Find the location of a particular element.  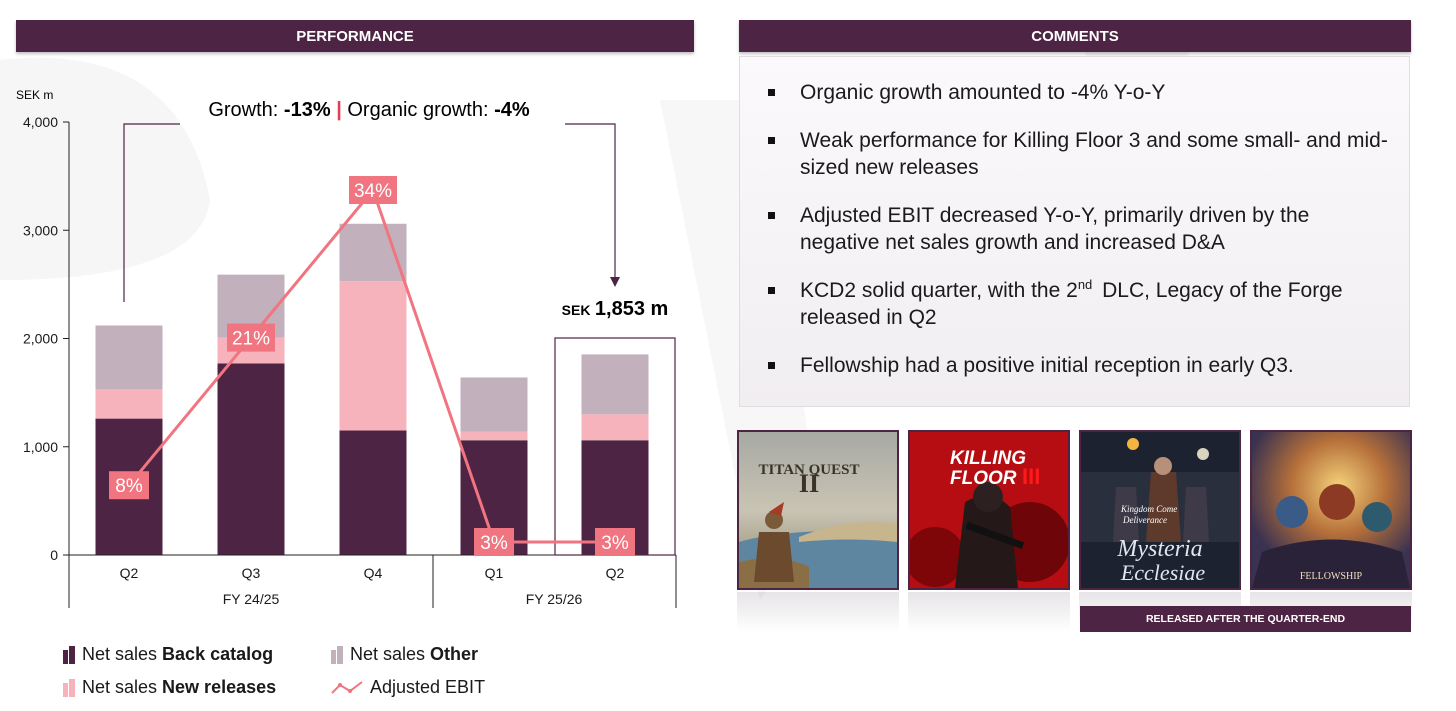

svg-text: Mysteria is located at coordinates (1159, 549).